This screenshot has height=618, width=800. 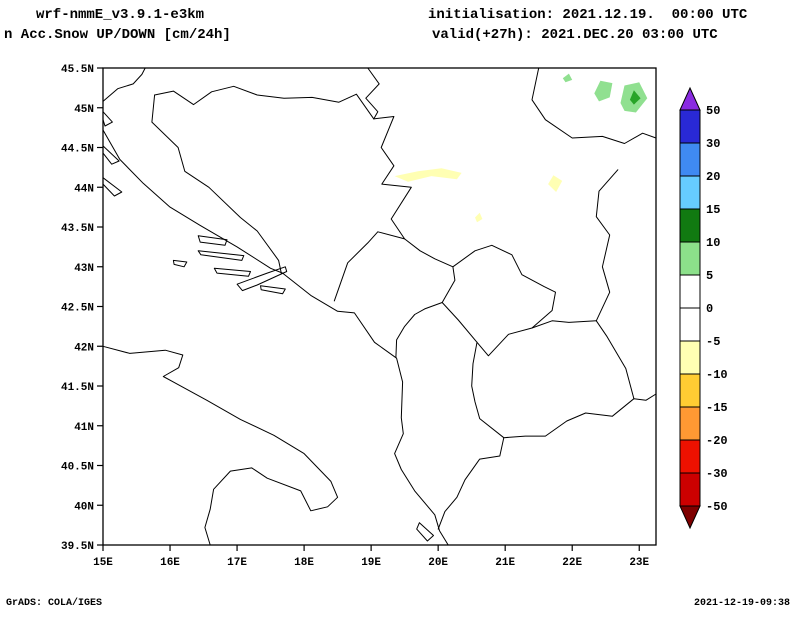 I want to click on border-montenegro-serbia, so click(x=429, y=253).